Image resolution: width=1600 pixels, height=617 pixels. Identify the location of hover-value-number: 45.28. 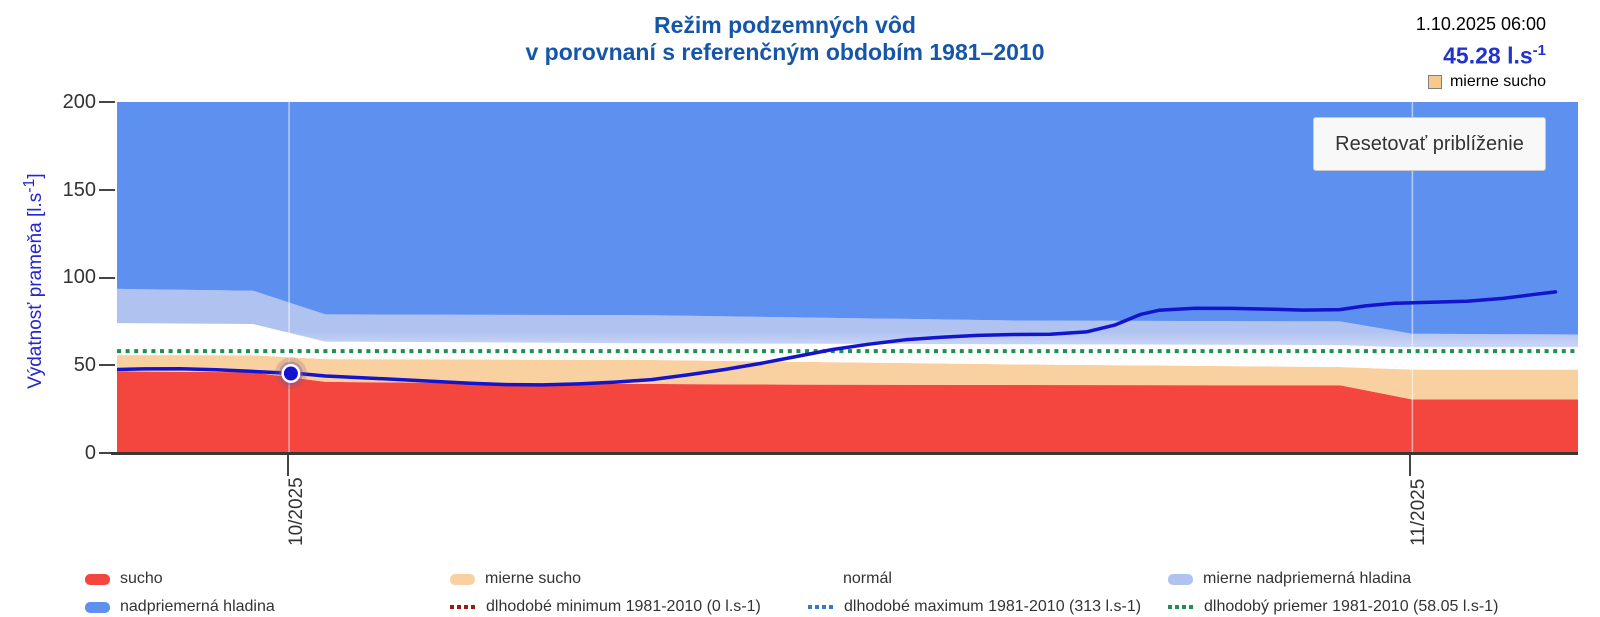
(1472, 55).